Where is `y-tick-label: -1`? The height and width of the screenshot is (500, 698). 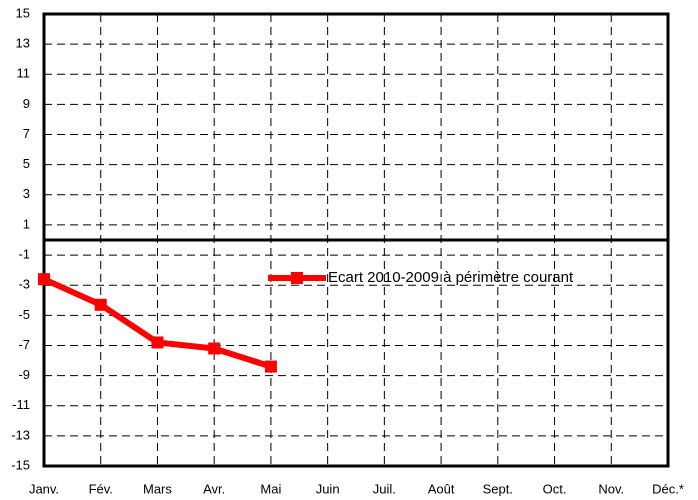 y-tick-label: -1 is located at coordinates (24, 254).